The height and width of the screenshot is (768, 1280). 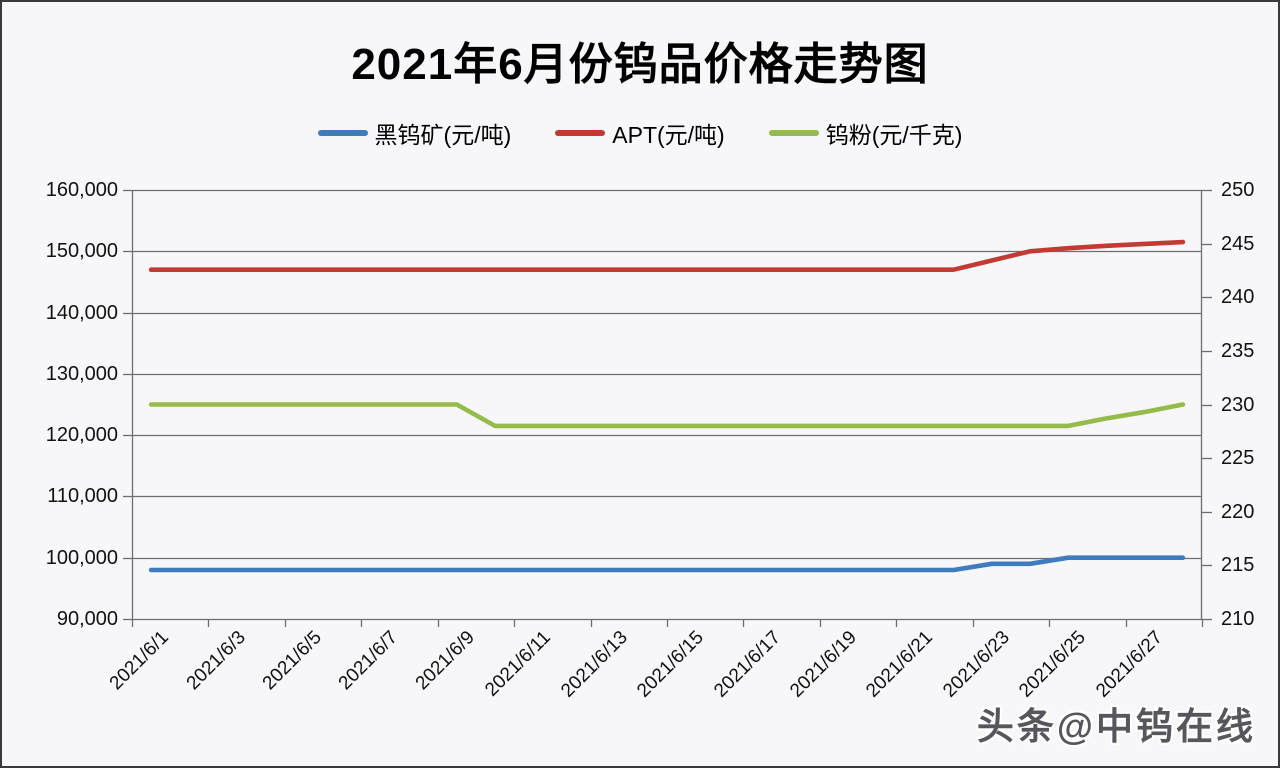 I want to click on right-axis-label: 230, so click(x=1238, y=404).